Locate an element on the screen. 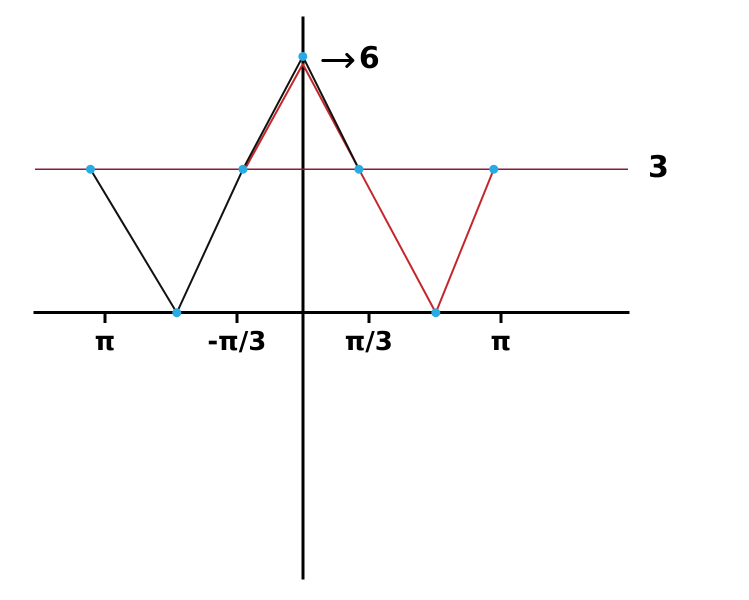 This screenshot has width=749, height=600. annotation: 6 is located at coordinates (369, 58).